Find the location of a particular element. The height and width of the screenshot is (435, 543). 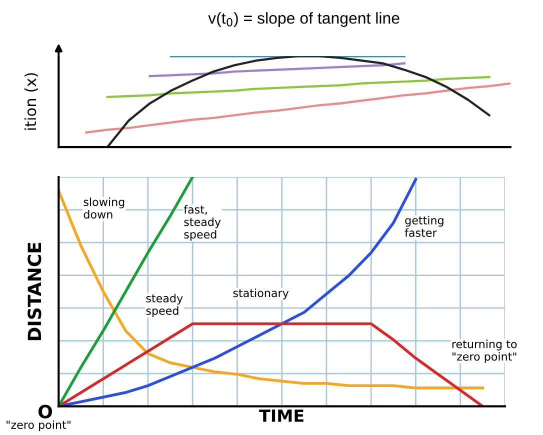

annotation: stationary is located at coordinates (261, 294).